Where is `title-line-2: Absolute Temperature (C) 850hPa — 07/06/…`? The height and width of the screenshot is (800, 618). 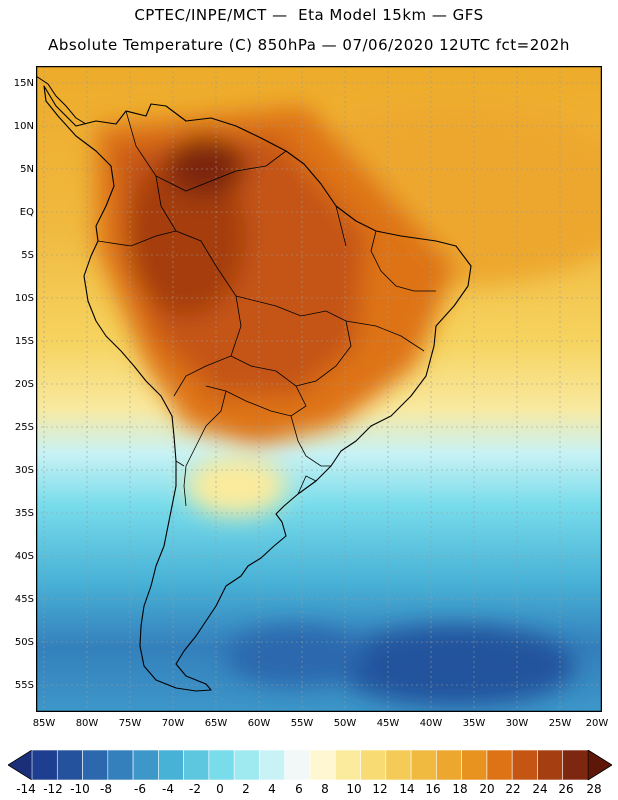
title-line-2: Absolute Temperature (C) 850hPa — 07/06/… is located at coordinates (309, 45).